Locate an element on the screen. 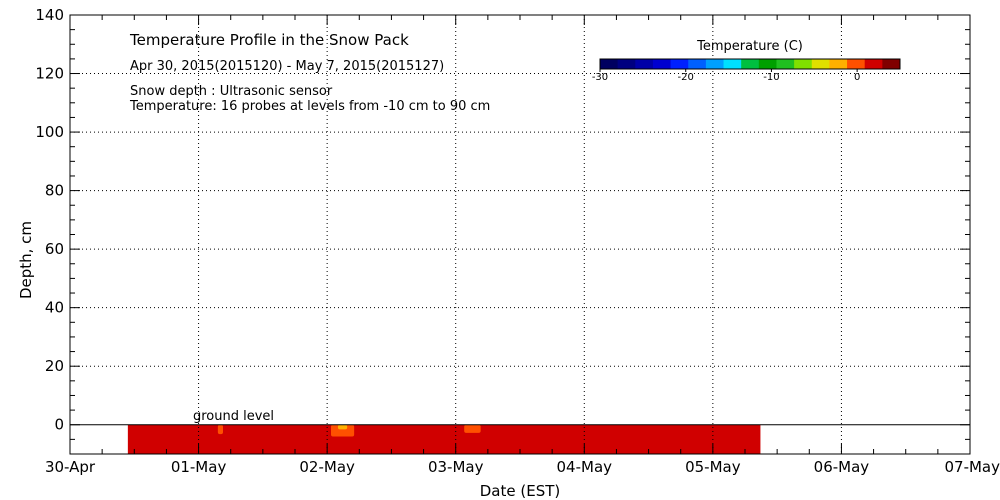 The image size is (1000, 500). x-tick-label: 30-Apr is located at coordinates (70, 467).